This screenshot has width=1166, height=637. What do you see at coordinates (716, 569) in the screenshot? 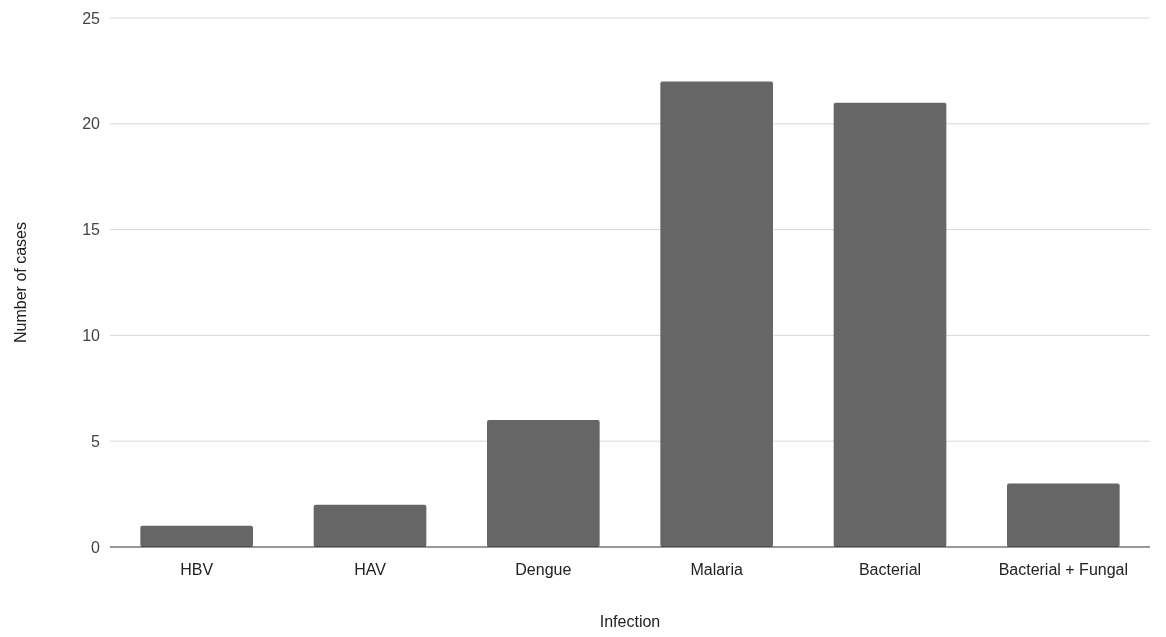
I see `x-tick-label: Malaria` at bounding box center [716, 569].